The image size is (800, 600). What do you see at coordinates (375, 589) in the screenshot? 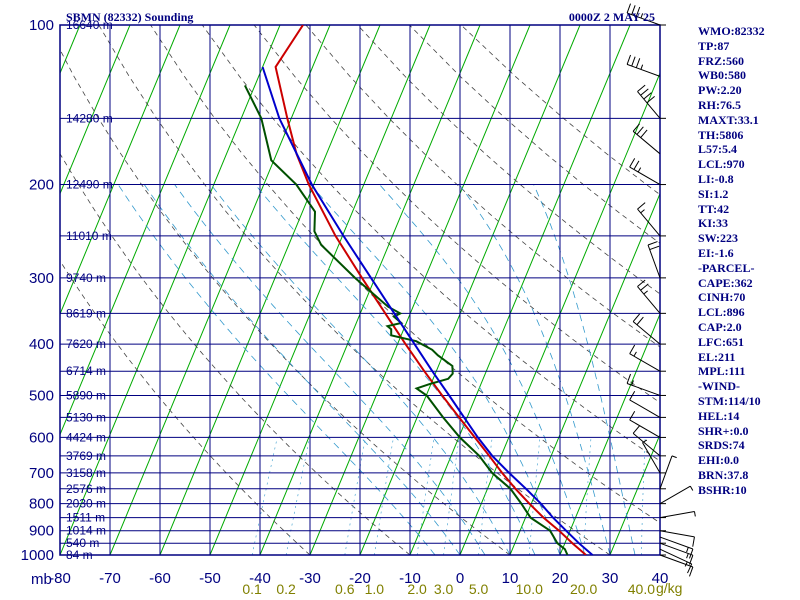
I see `mixing-ratio-label: 1.0` at bounding box center [375, 589].